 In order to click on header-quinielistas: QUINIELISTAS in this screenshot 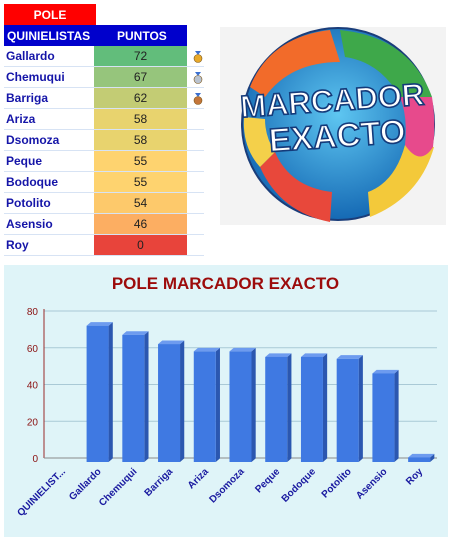, I will do `click(49, 36)`.